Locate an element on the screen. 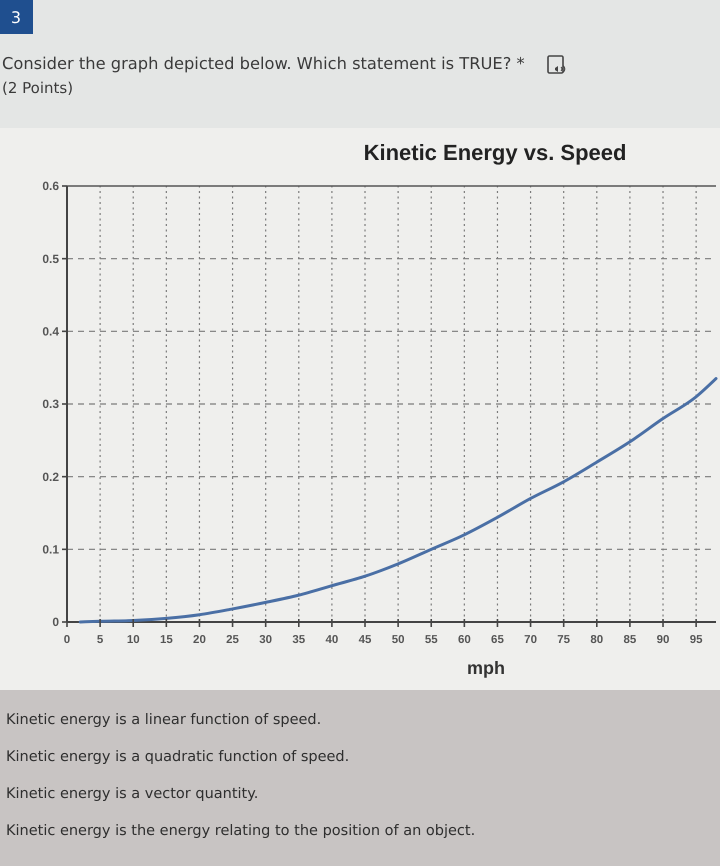 This screenshot has width=720, height=866. x-axis-title: mph is located at coordinates (486, 668).